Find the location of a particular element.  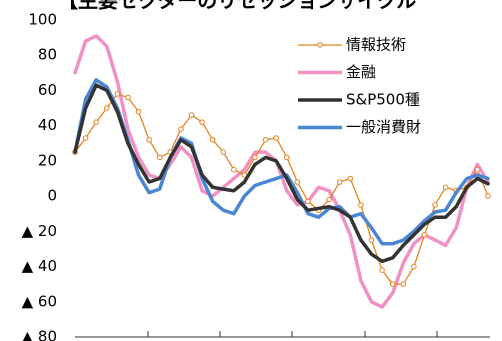

axes is located at coordinates (282, 334).